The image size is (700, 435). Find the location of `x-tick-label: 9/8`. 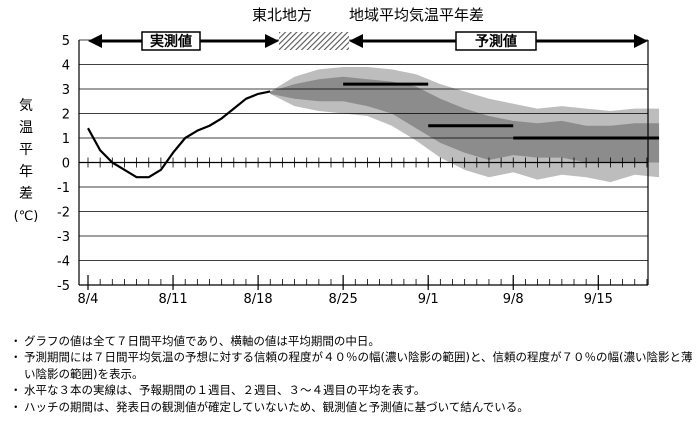

x-tick-label: 9/8 is located at coordinates (513, 298).